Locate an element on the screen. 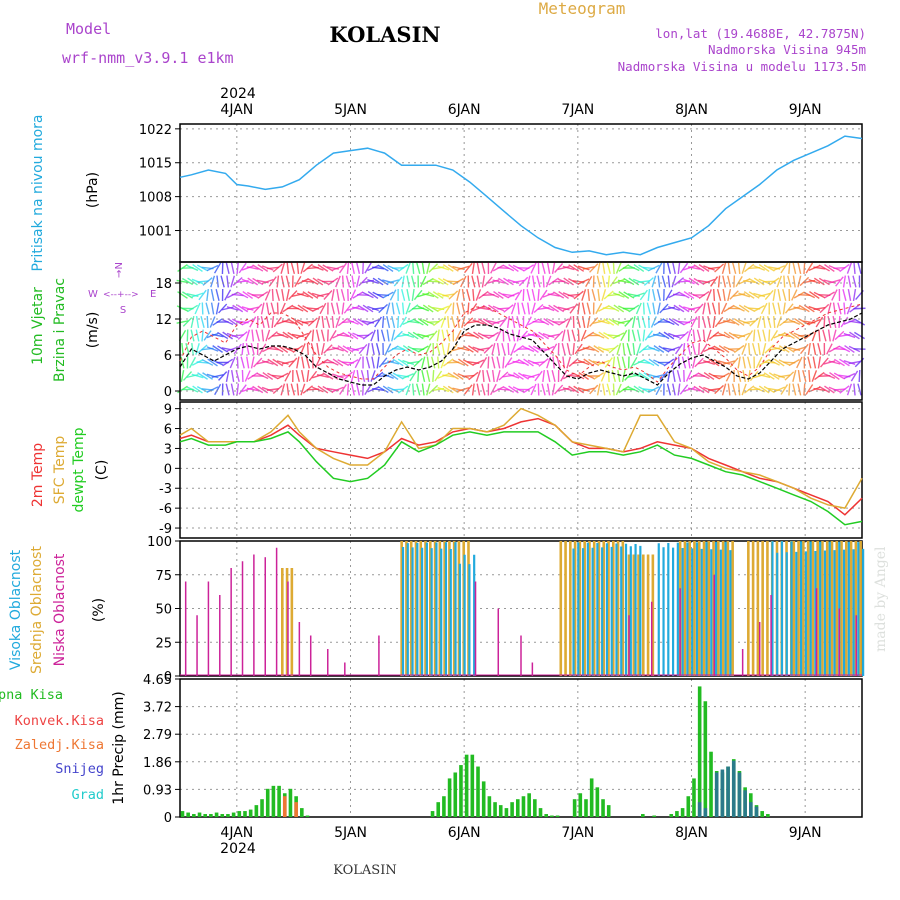 Image resolution: width=900 pixels, height=900 pixels. day-label-top: 8JAN is located at coordinates (691, 110).